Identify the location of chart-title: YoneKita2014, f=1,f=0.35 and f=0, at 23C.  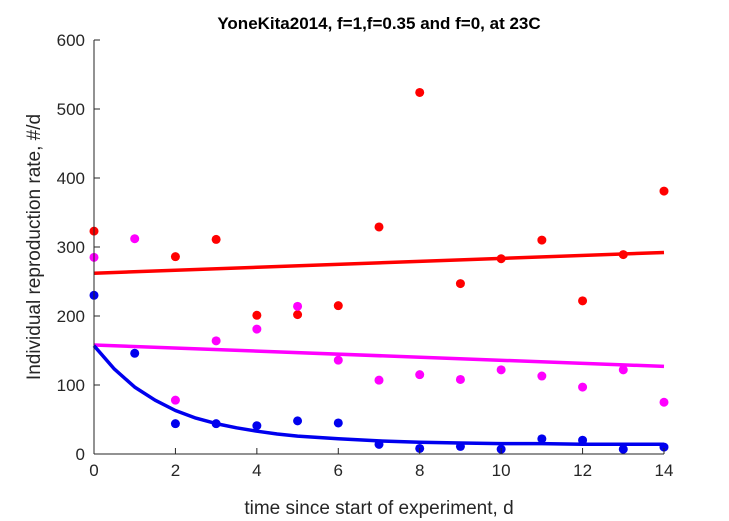
(378, 23).